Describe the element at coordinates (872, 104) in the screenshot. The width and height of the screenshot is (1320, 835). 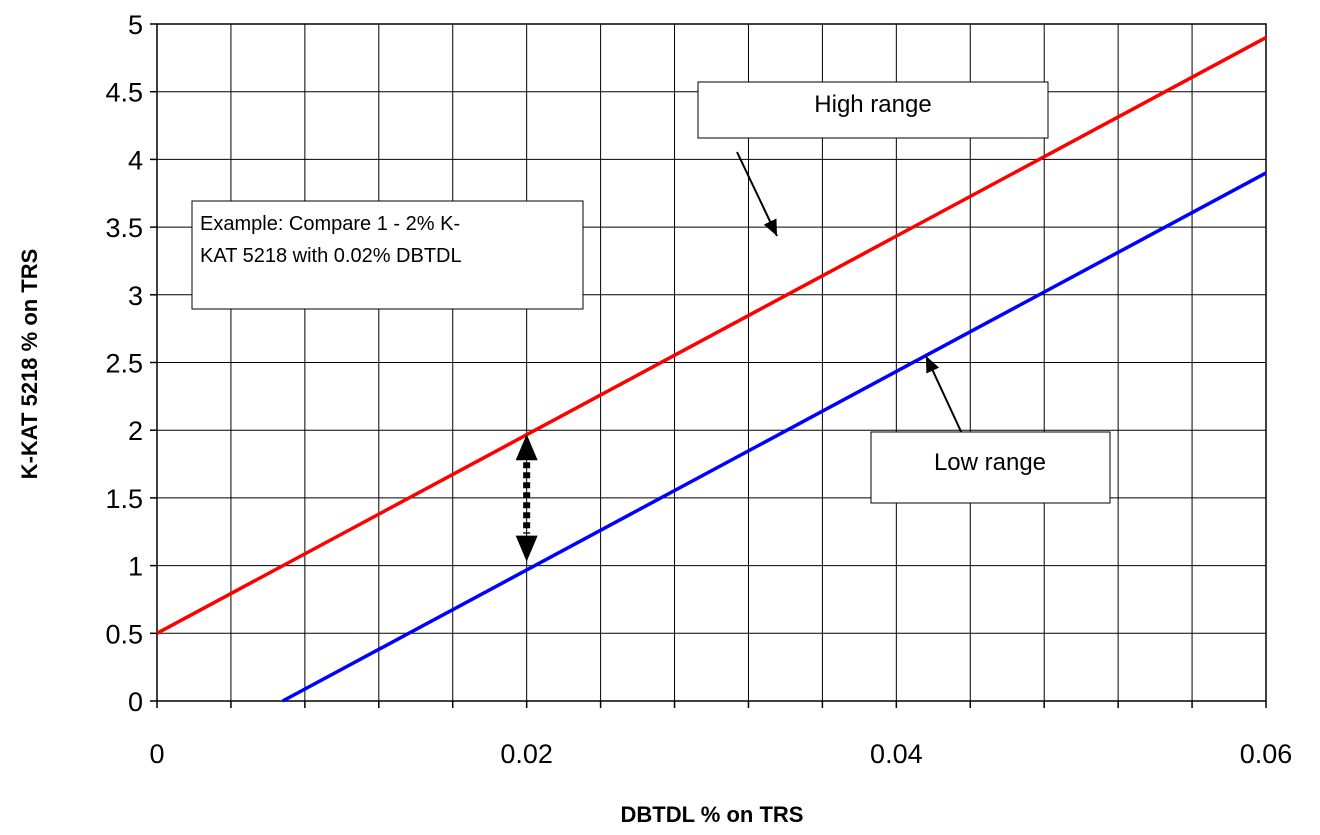
I see `high-range-label: High range` at that location.